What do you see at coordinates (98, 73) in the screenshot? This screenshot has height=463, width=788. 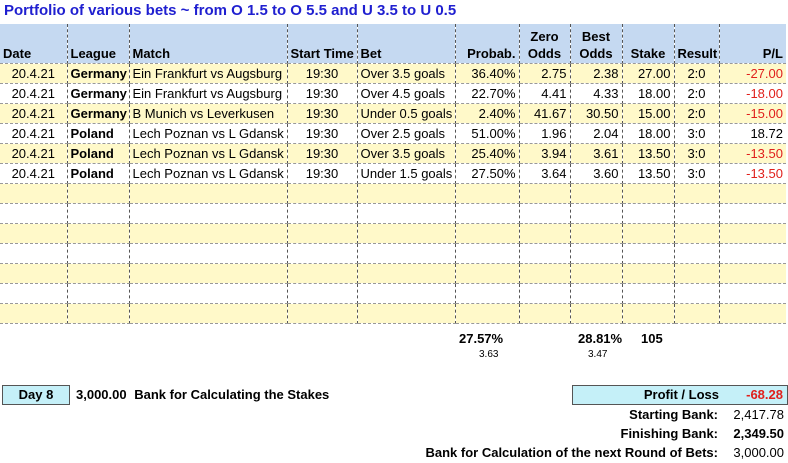 I see `cell-league: Germany` at bounding box center [98, 73].